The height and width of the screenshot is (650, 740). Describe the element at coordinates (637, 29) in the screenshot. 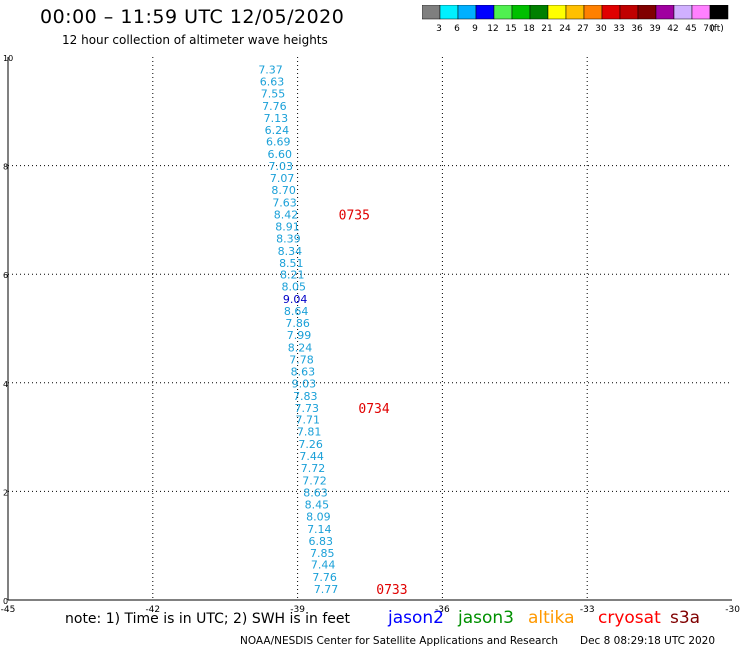

I see `colorbar-label: 36` at that location.